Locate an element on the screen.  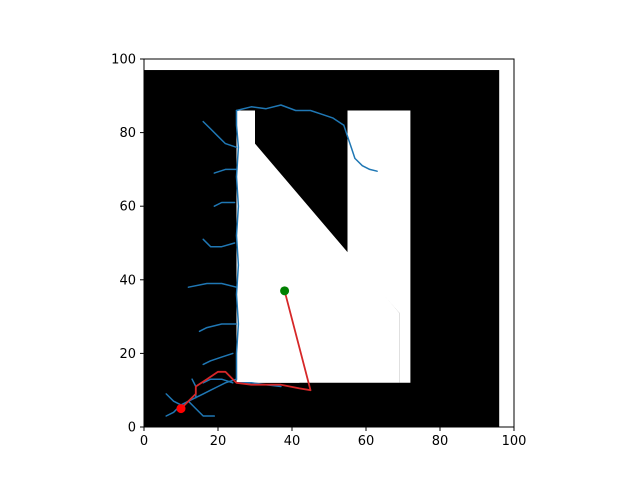
x-tick-label: 80 is located at coordinates (440, 441).